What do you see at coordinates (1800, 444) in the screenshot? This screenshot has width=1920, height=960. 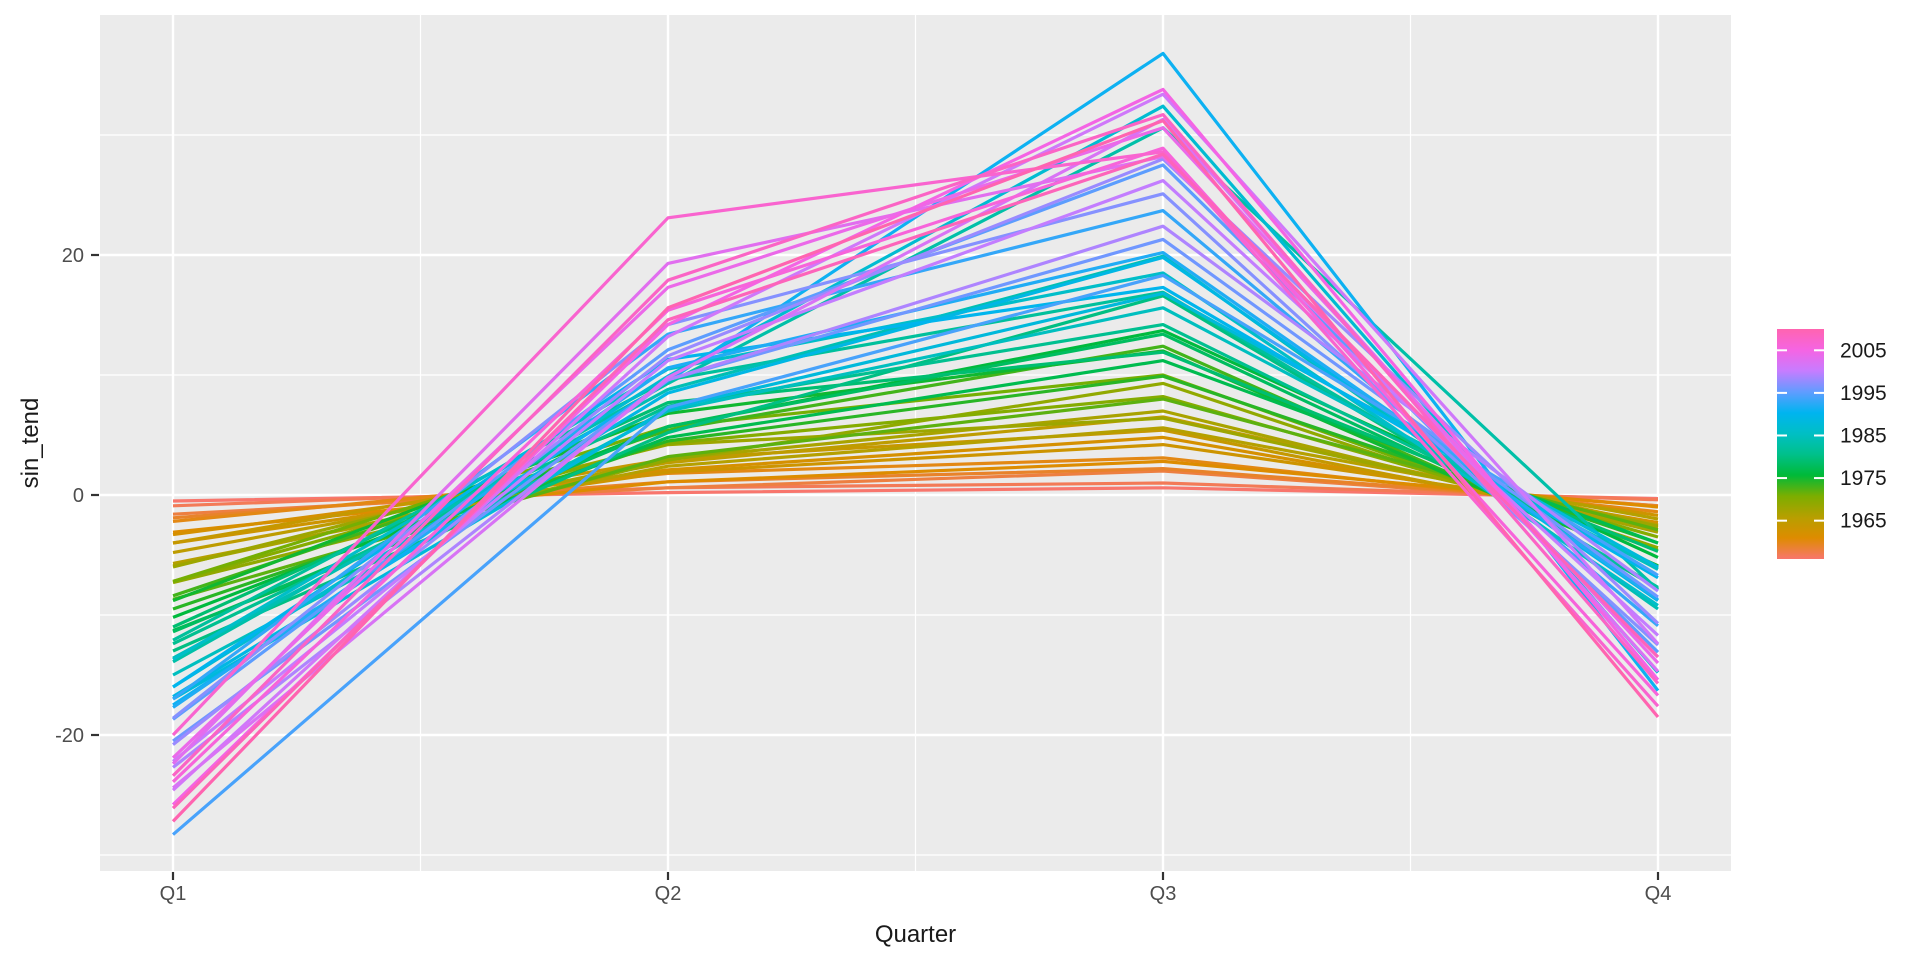 I see `legend-colorbar` at bounding box center [1800, 444].